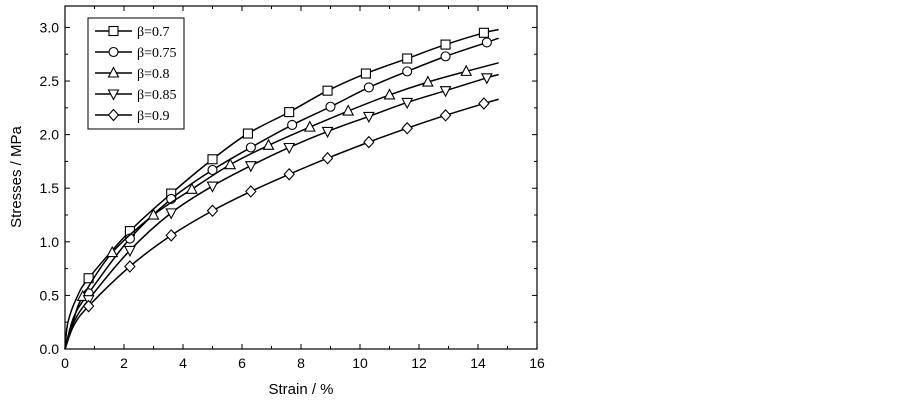 This screenshot has height=401, width=903. I want to click on legend-entry-0: β=0.7, so click(132, 32).